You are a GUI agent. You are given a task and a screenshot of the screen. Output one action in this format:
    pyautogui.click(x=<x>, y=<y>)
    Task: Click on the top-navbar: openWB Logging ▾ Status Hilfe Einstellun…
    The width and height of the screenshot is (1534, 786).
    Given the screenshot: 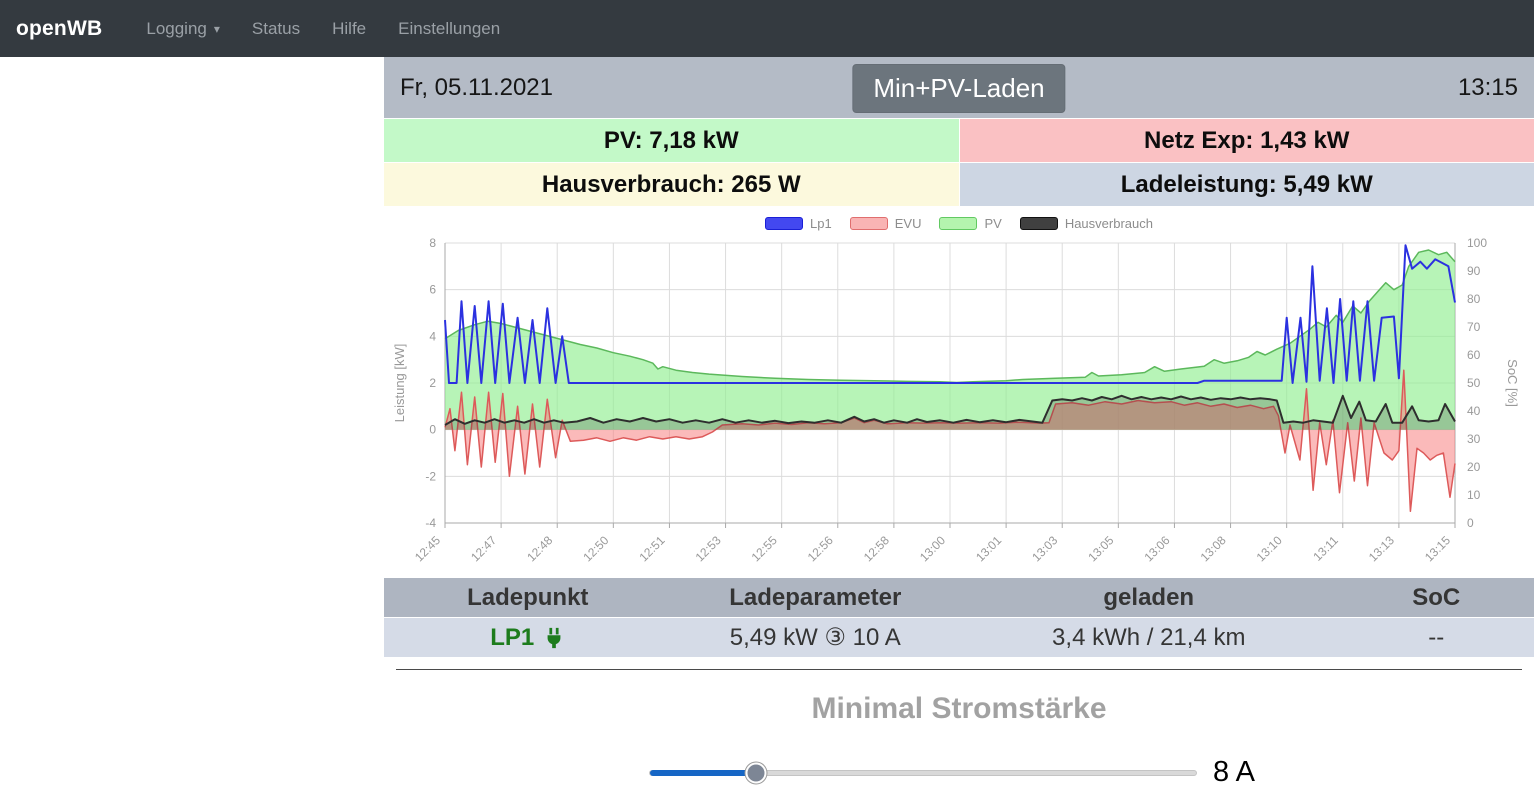 What is the action you would take?
    pyautogui.click(x=767, y=28)
    